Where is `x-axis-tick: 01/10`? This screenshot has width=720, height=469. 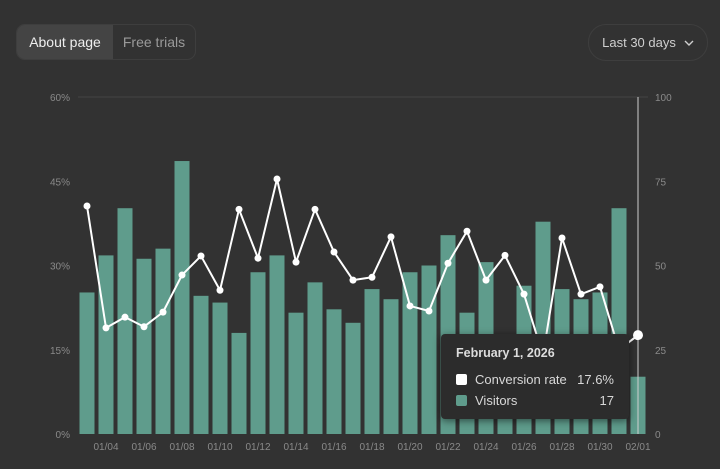
x-axis-tick: 01/10 is located at coordinates (219, 447).